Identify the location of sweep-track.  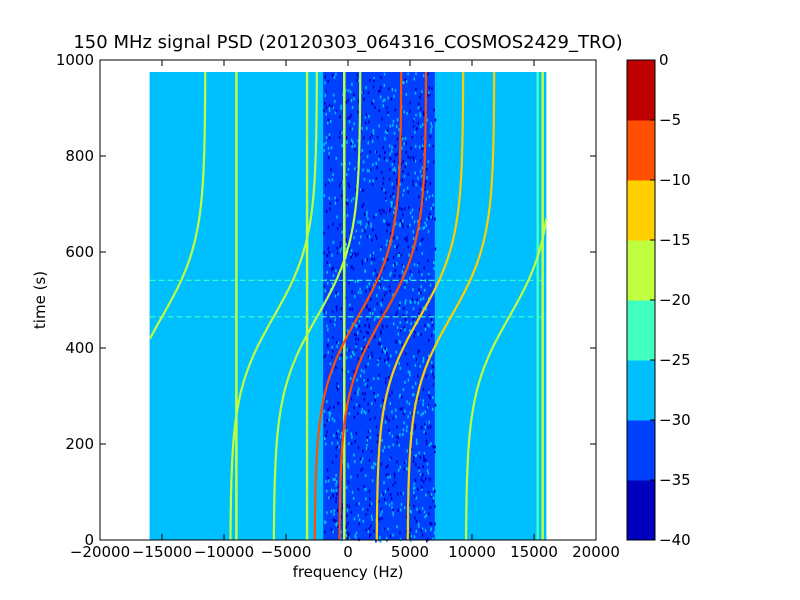
(178, 205).